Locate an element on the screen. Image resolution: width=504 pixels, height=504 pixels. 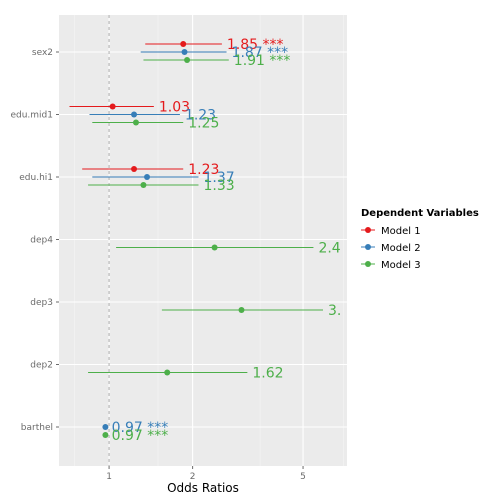
y-tick-label: dep3 is located at coordinates (41, 303).